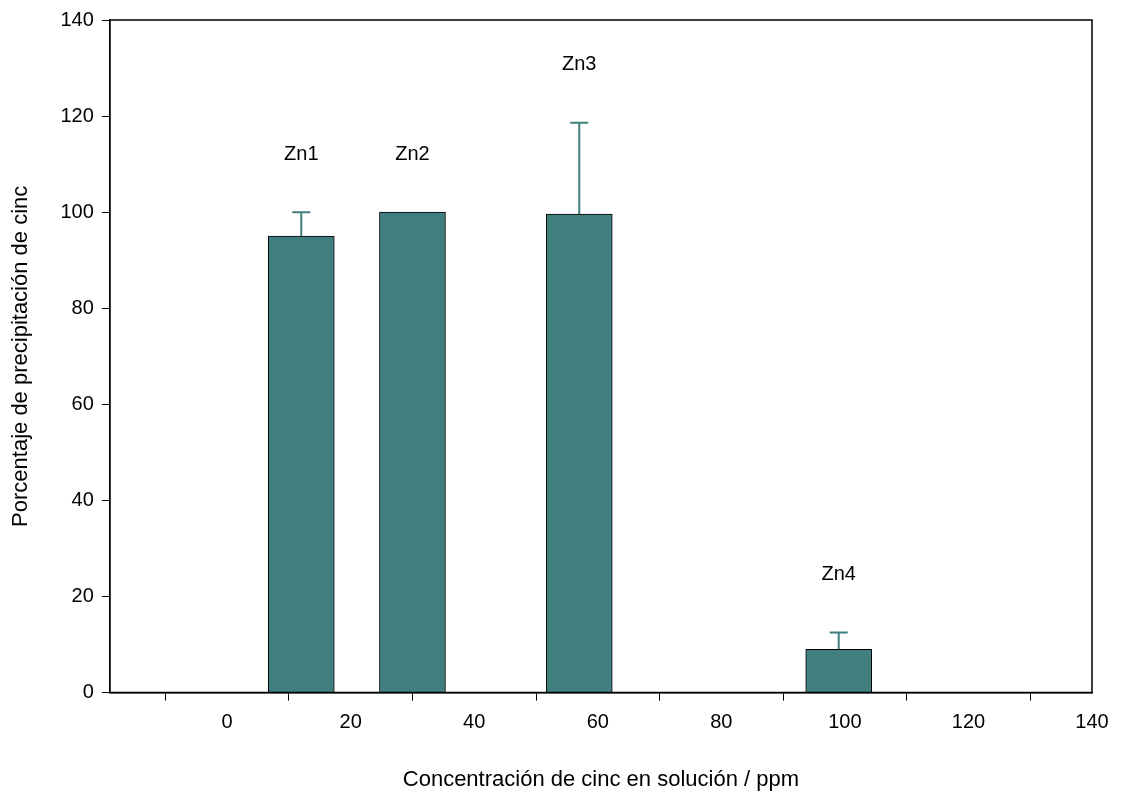 The height and width of the screenshot is (807, 1126). Describe the element at coordinates (20, 356) in the screenshot. I see `y-axis-title: Porcentaje de precipitación de cinc` at that location.